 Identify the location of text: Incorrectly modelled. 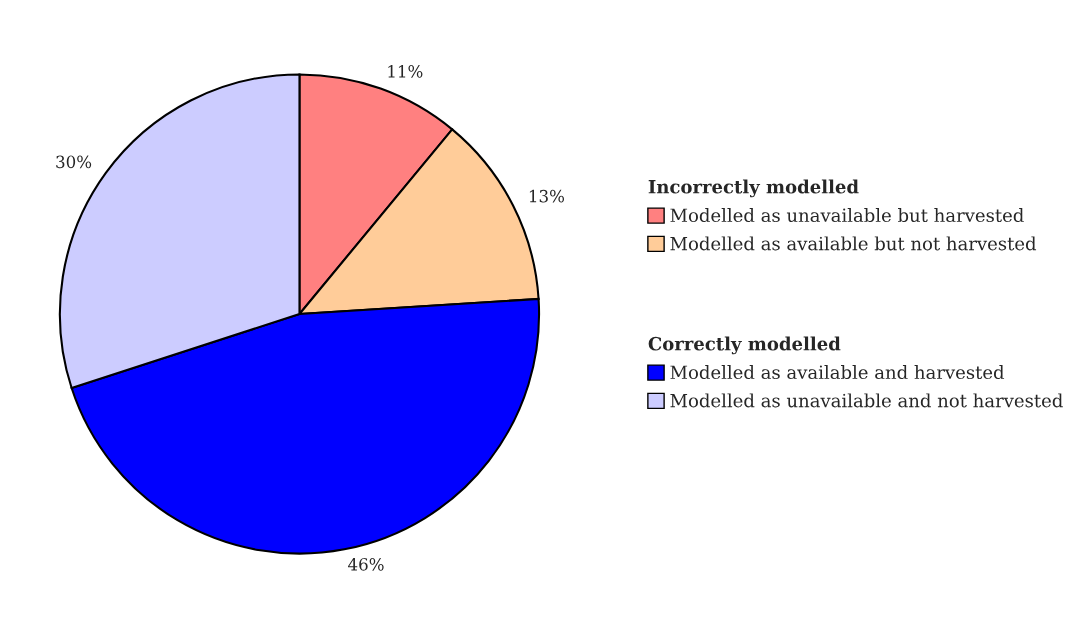
(753, 188).